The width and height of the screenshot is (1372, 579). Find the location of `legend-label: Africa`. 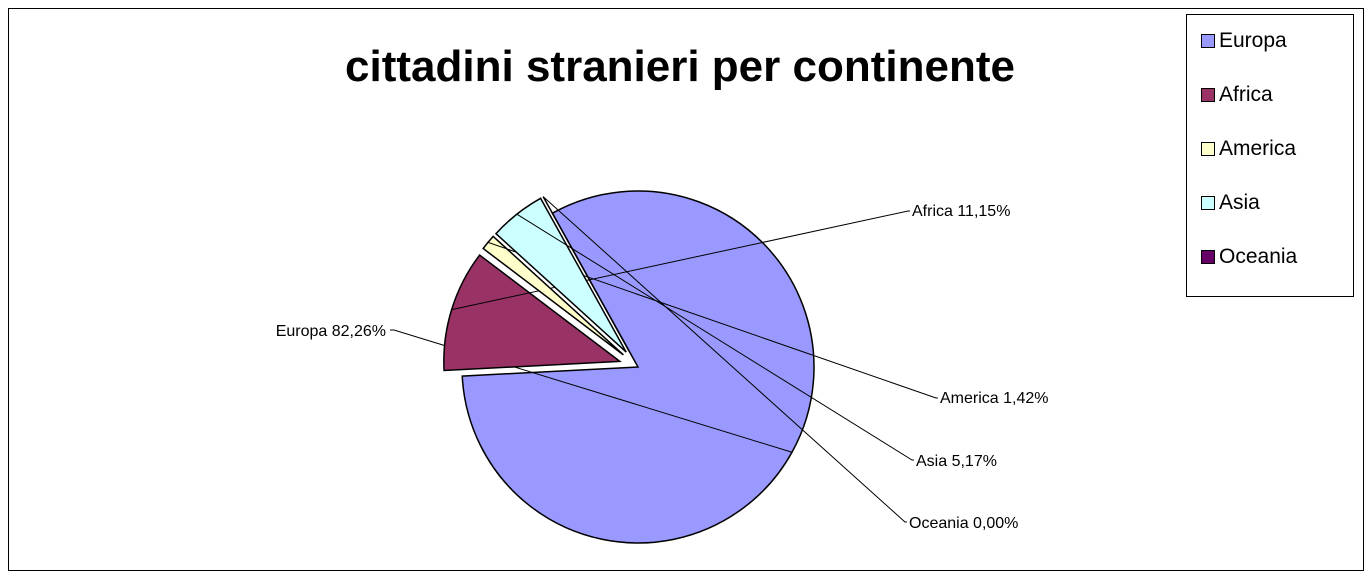

legend-label: Africa is located at coordinates (1246, 94).